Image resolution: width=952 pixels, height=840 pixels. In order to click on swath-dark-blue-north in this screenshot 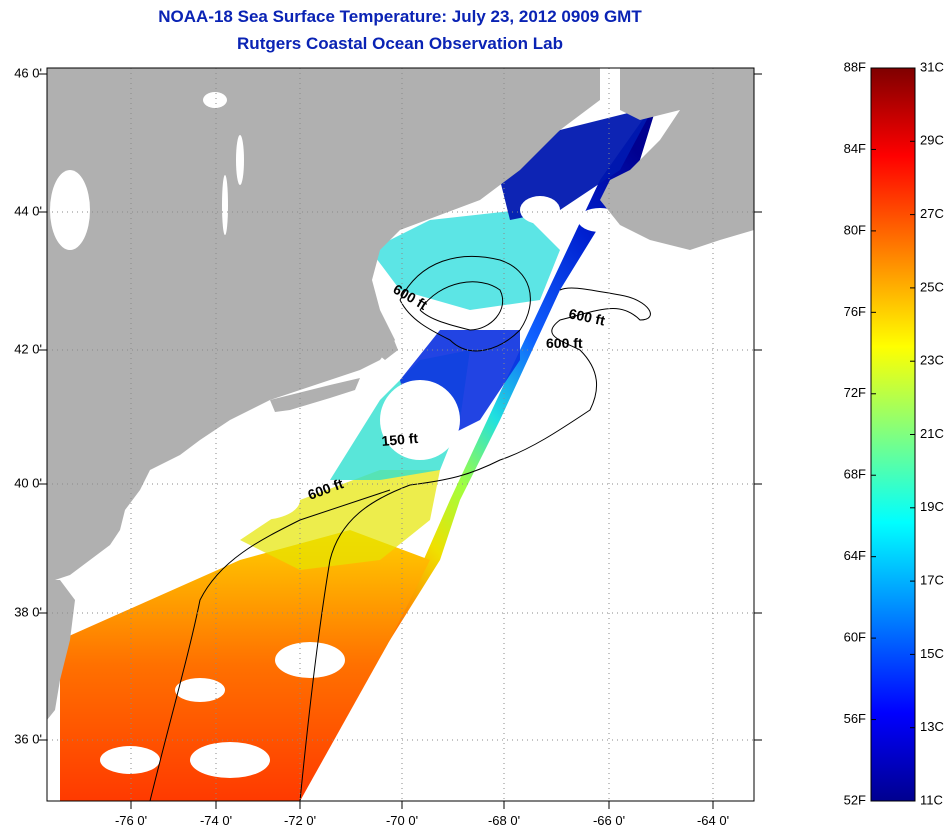, I will do `click(580, 157)`.